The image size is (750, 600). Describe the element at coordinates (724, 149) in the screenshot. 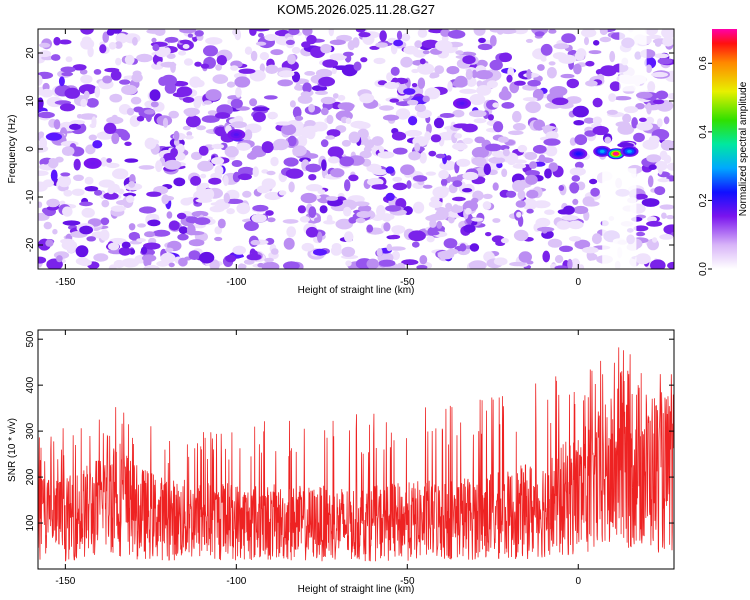

I see `colorbar-gradient` at that location.